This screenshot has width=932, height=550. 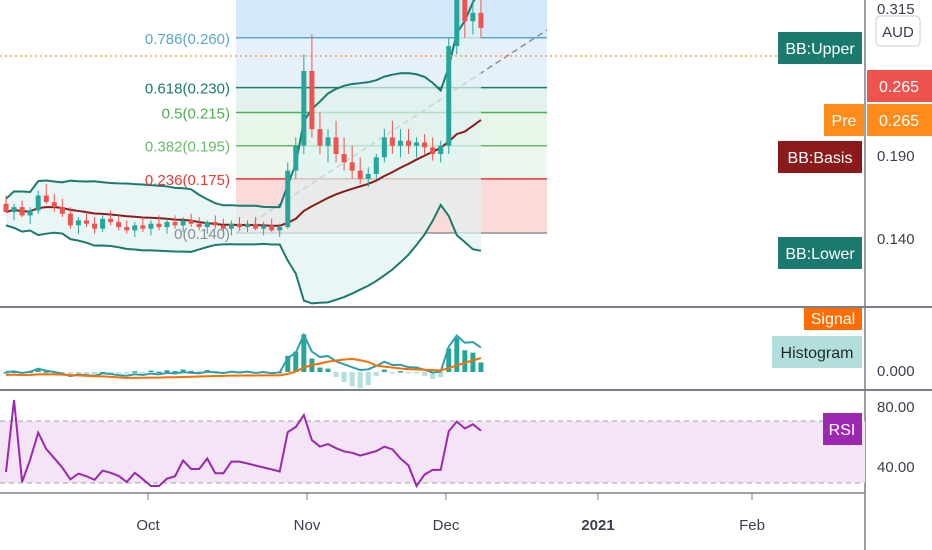 I want to click on y-tick-0315: 0.315, so click(x=896, y=9).